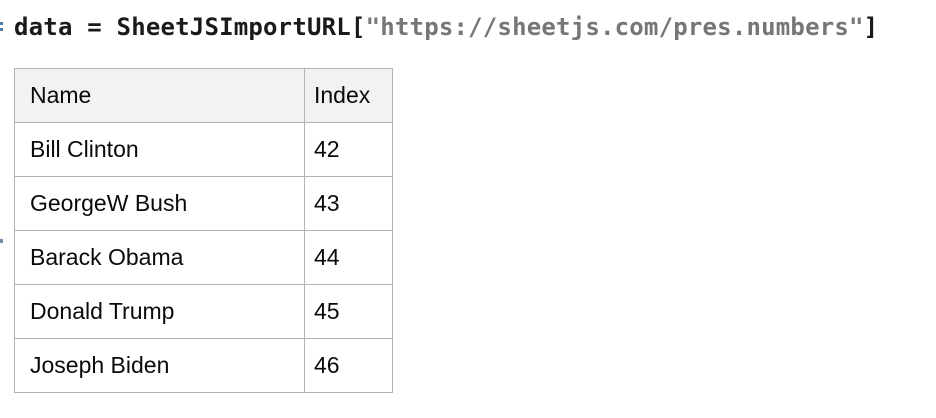 Image resolution: width=936 pixels, height=418 pixels. What do you see at coordinates (159, 365) in the screenshot?
I see `cell-name: Joseph Biden` at bounding box center [159, 365].